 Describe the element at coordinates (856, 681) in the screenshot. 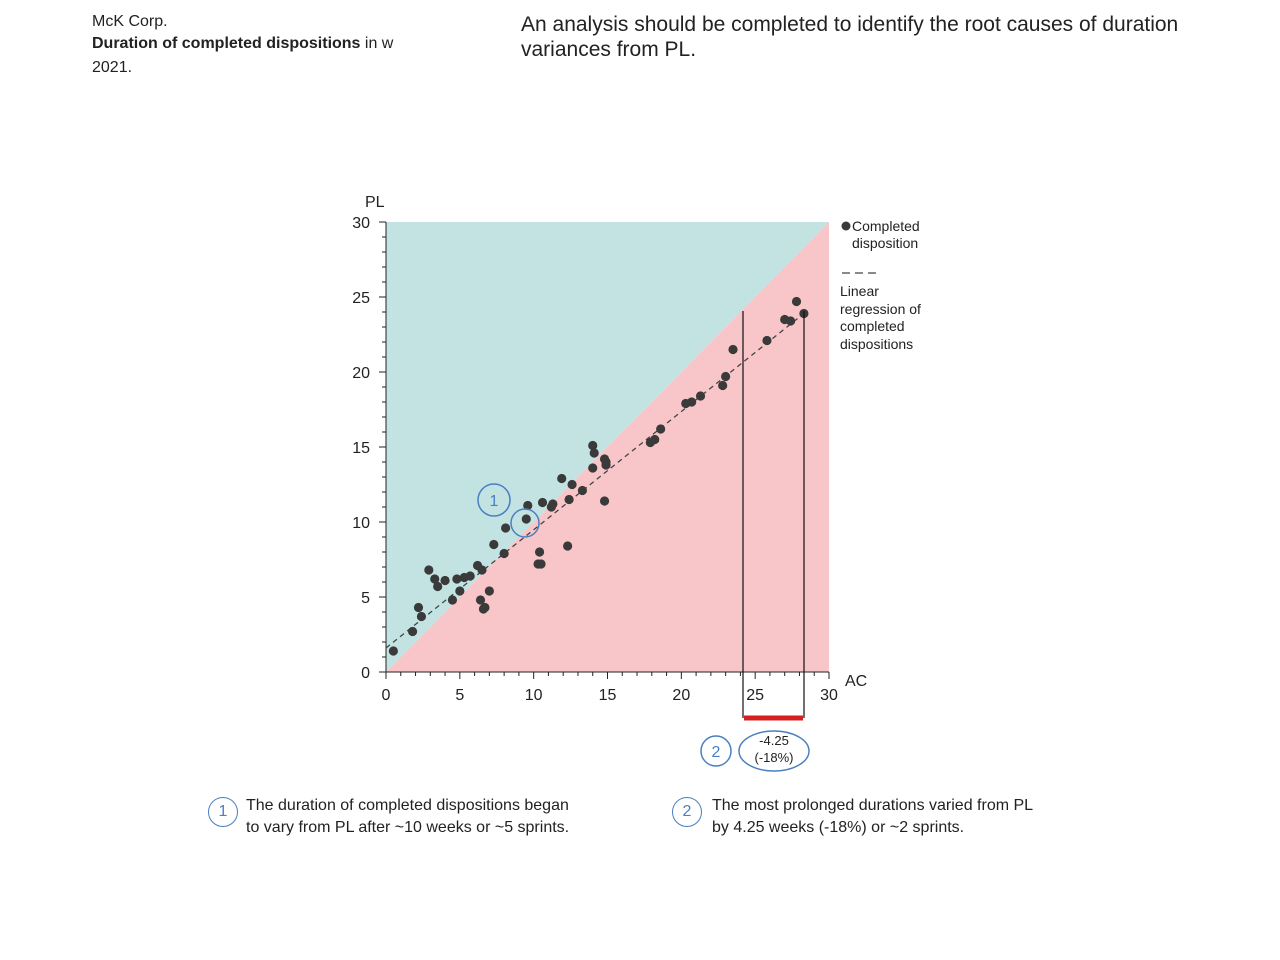

I see `x-axis-label: AC` at that location.